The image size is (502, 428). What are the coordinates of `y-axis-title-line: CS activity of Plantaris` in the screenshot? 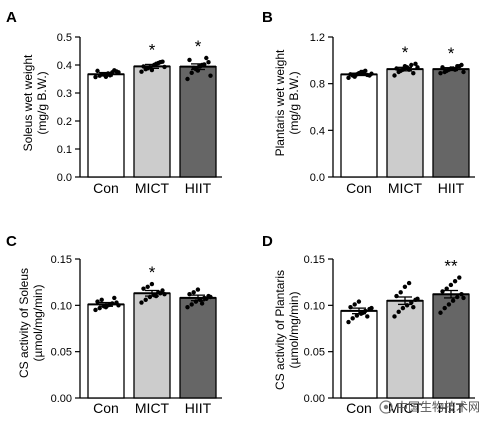 It's located at (280, 330).